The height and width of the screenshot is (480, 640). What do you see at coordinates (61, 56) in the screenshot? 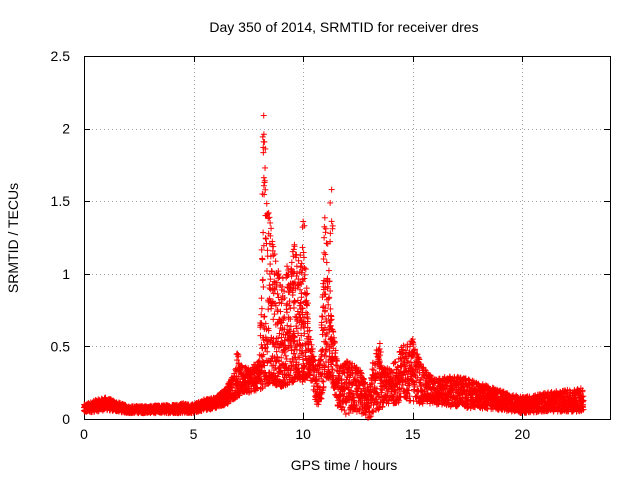
I see `y-tick-label: 2.5` at bounding box center [61, 56].